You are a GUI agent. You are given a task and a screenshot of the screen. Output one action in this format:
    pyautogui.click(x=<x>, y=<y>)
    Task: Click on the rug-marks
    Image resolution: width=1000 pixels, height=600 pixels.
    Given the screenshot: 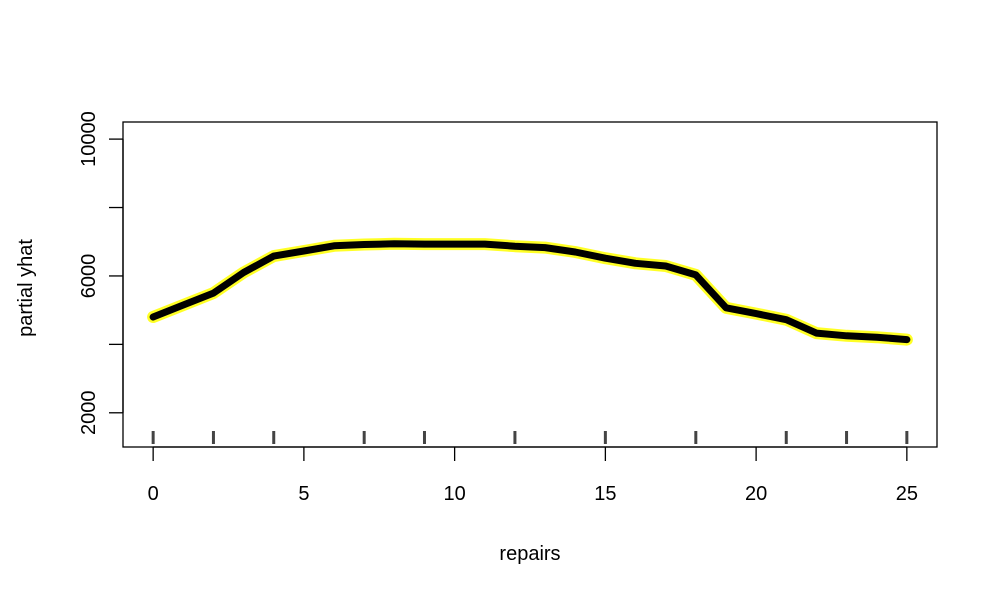 What is the action you would take?
    pyautogui.click(x=530, y=437)
    